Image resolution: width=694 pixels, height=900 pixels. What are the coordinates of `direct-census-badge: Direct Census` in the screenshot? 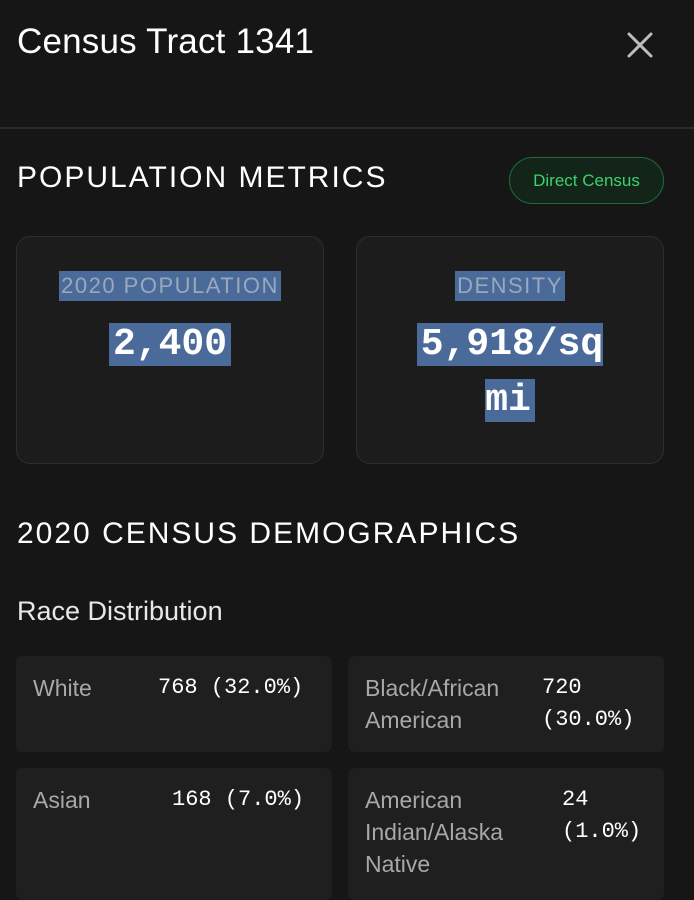 It's located at (586, 180).